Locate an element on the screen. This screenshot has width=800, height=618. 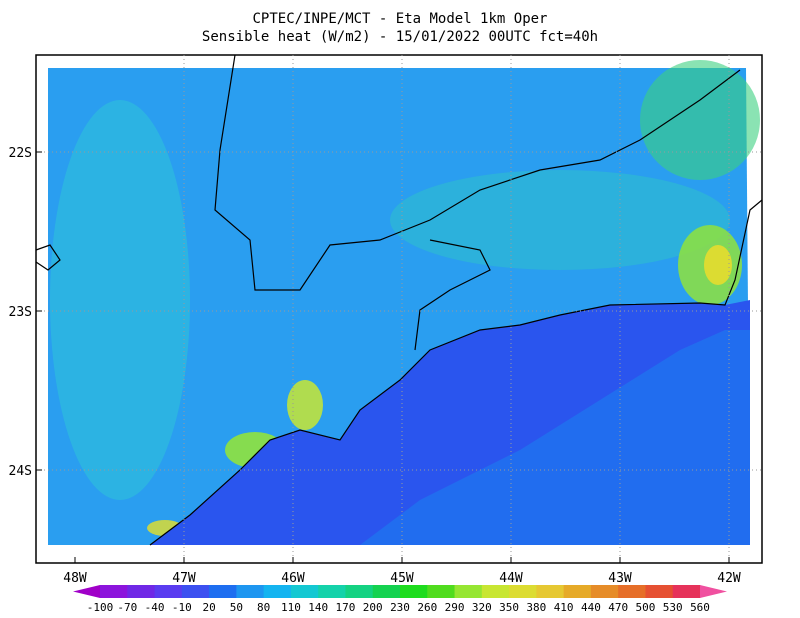
lat-label: 23S is located at coordinates (20, 312).